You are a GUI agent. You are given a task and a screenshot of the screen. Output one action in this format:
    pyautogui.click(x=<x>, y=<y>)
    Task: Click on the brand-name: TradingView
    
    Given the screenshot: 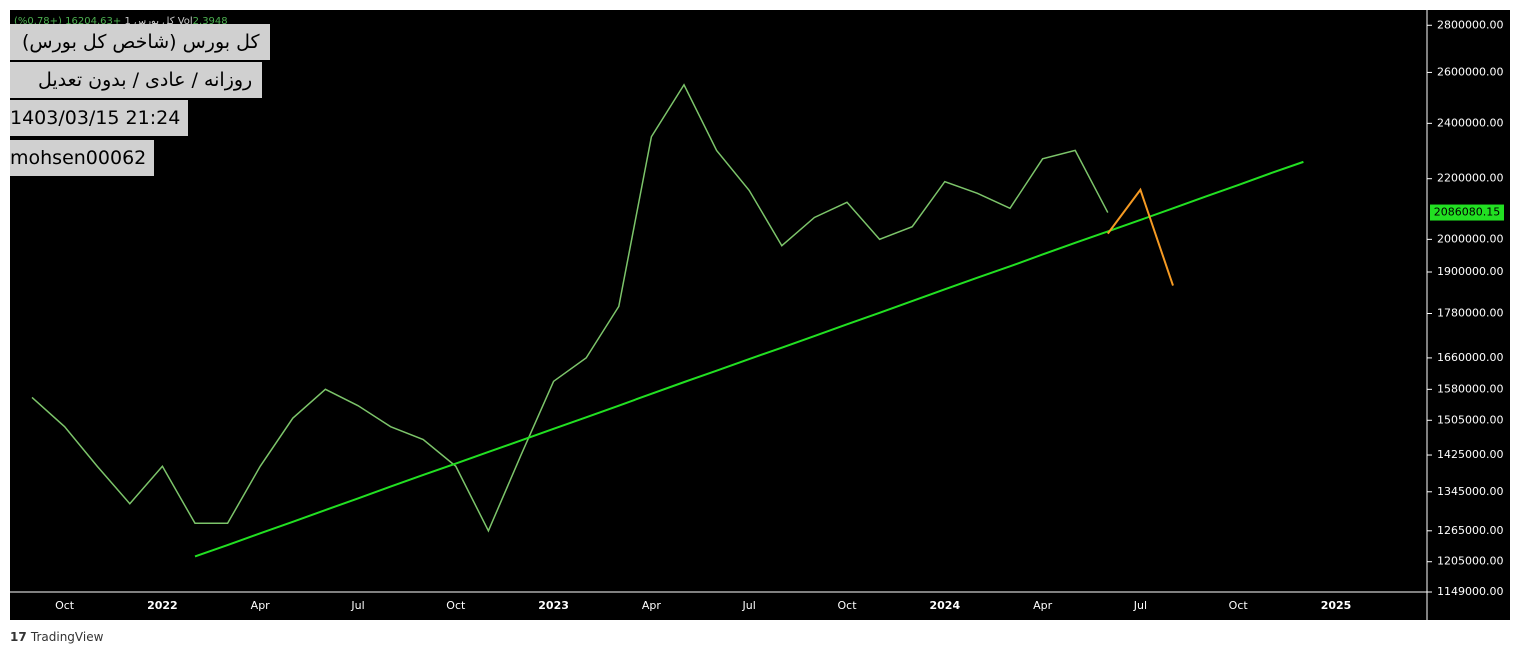 What is the action you would take?
    pyautogui.click(x=67, y=637)
    